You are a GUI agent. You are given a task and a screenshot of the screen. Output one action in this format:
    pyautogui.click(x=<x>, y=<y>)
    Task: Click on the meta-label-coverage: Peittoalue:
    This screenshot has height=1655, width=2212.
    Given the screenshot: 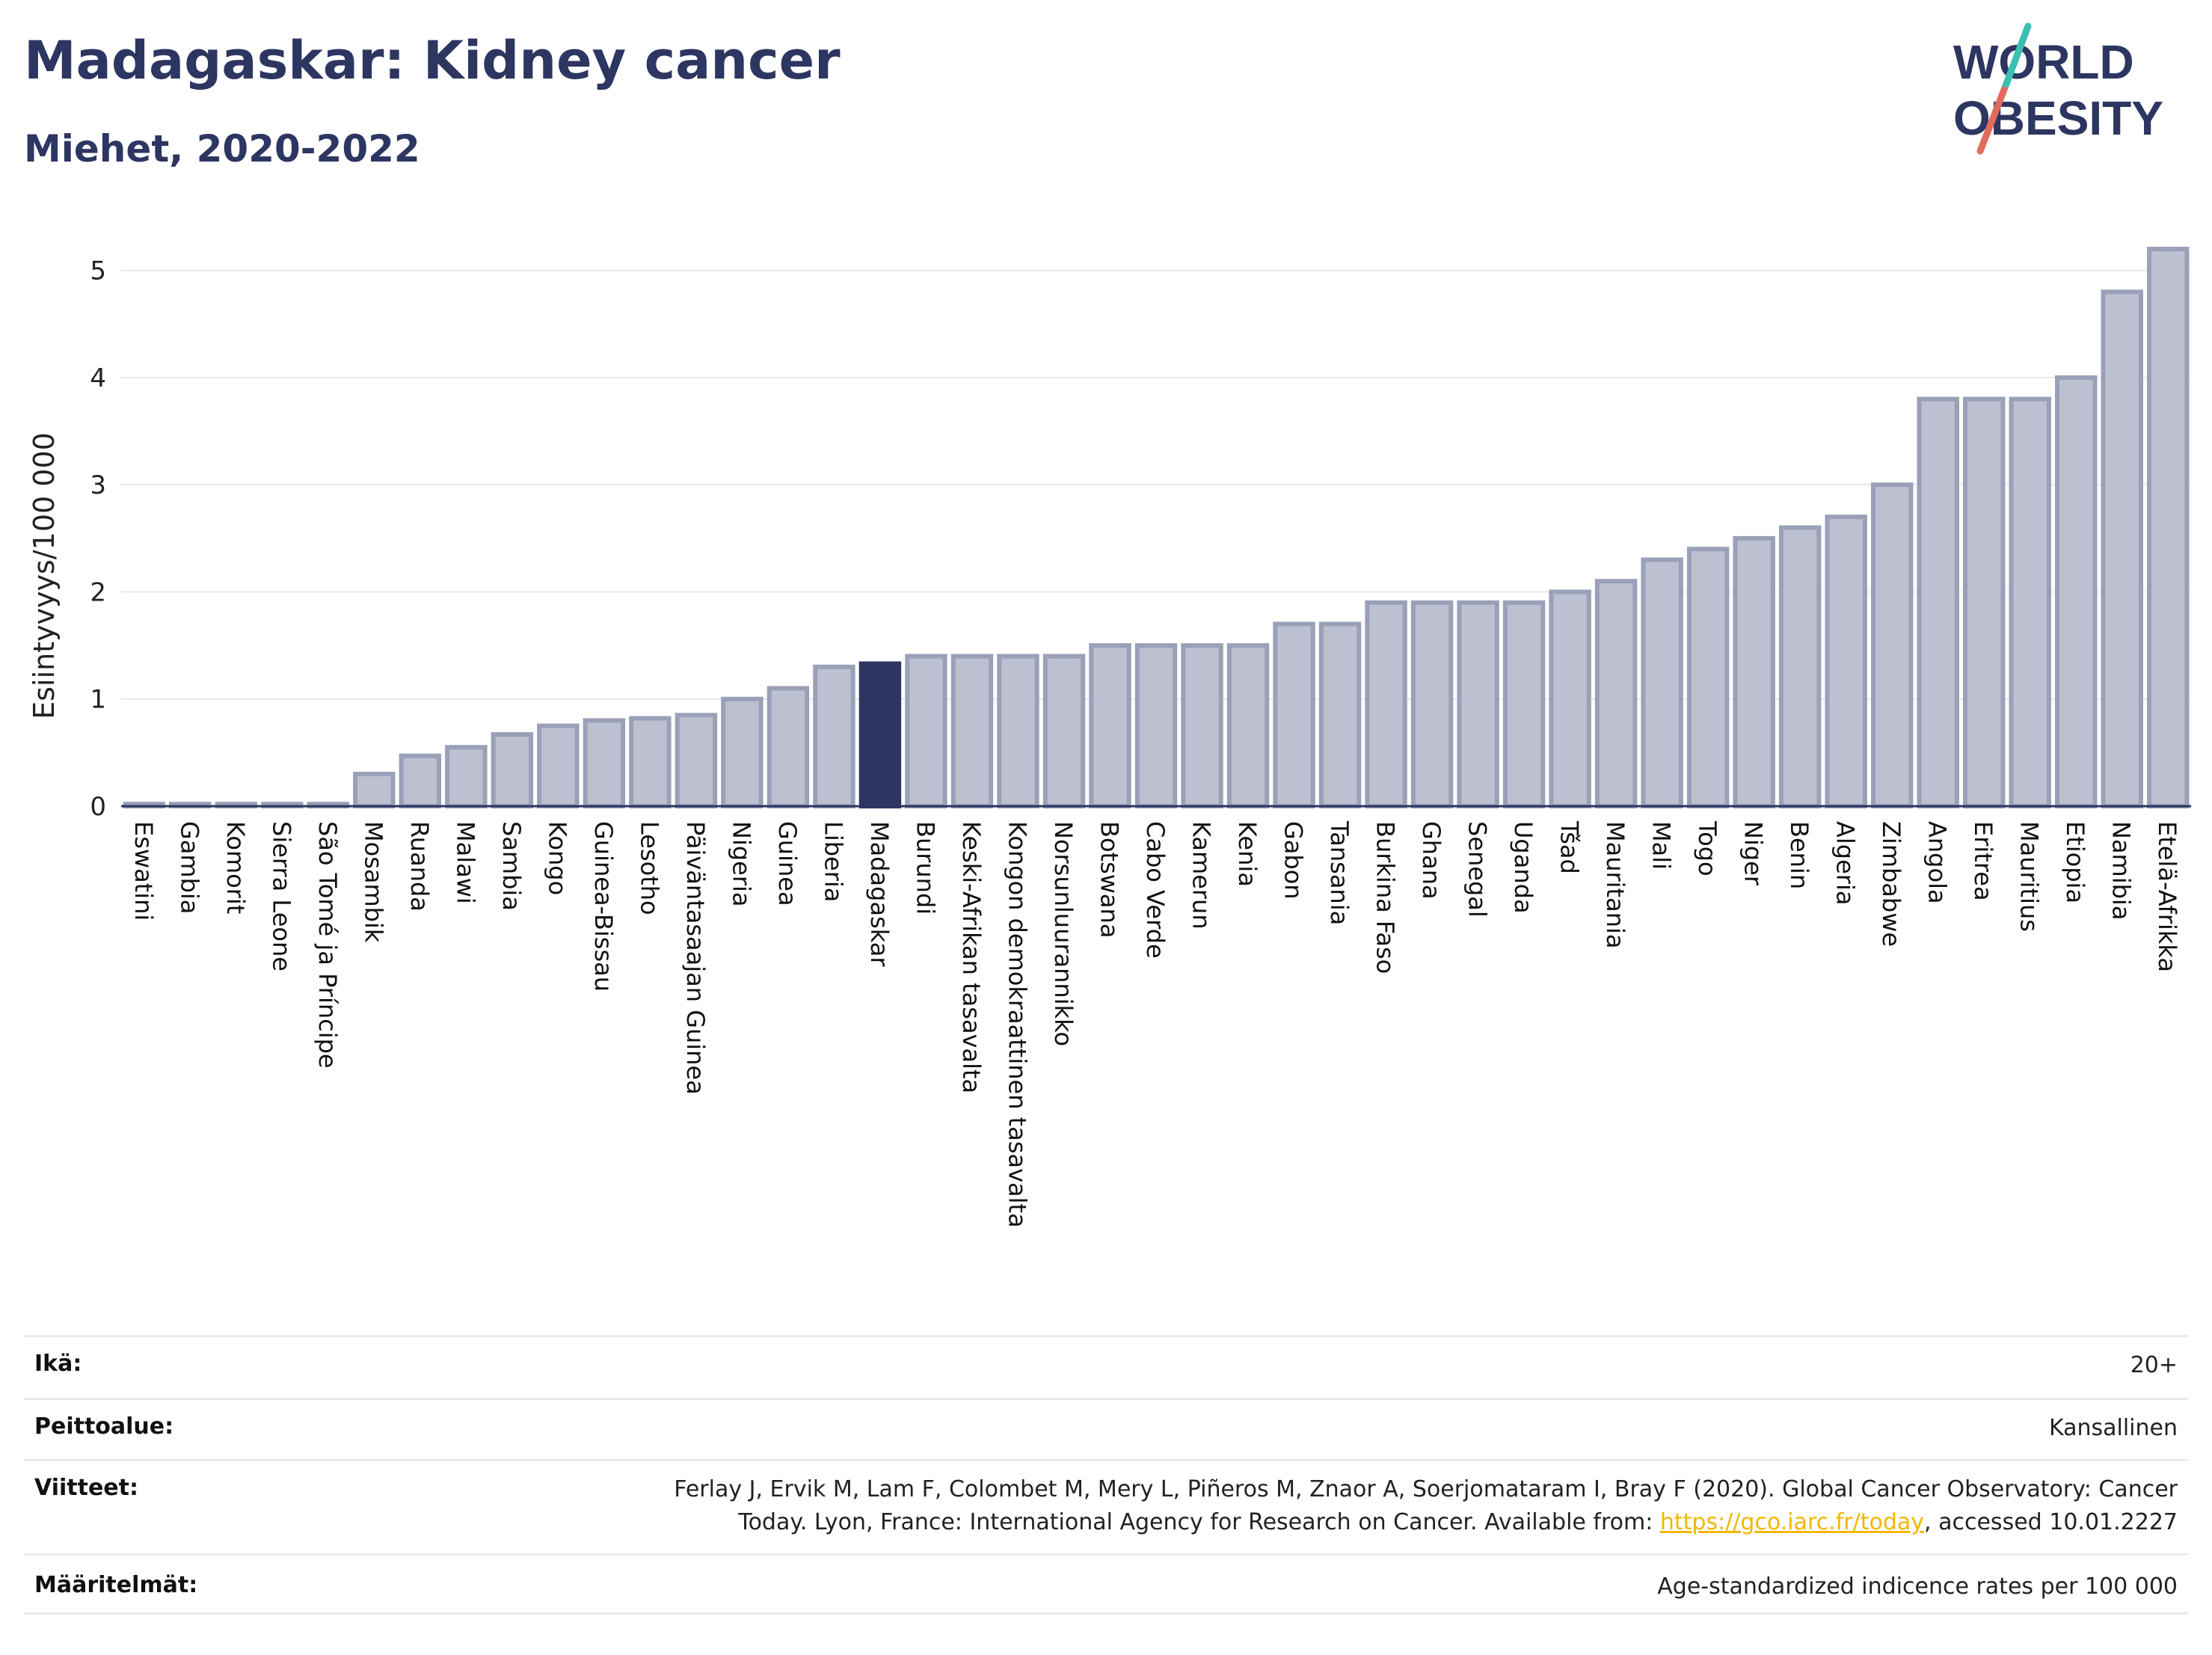 What is the action you would take?
    pyautogui.click(x=104, y=1426)
    